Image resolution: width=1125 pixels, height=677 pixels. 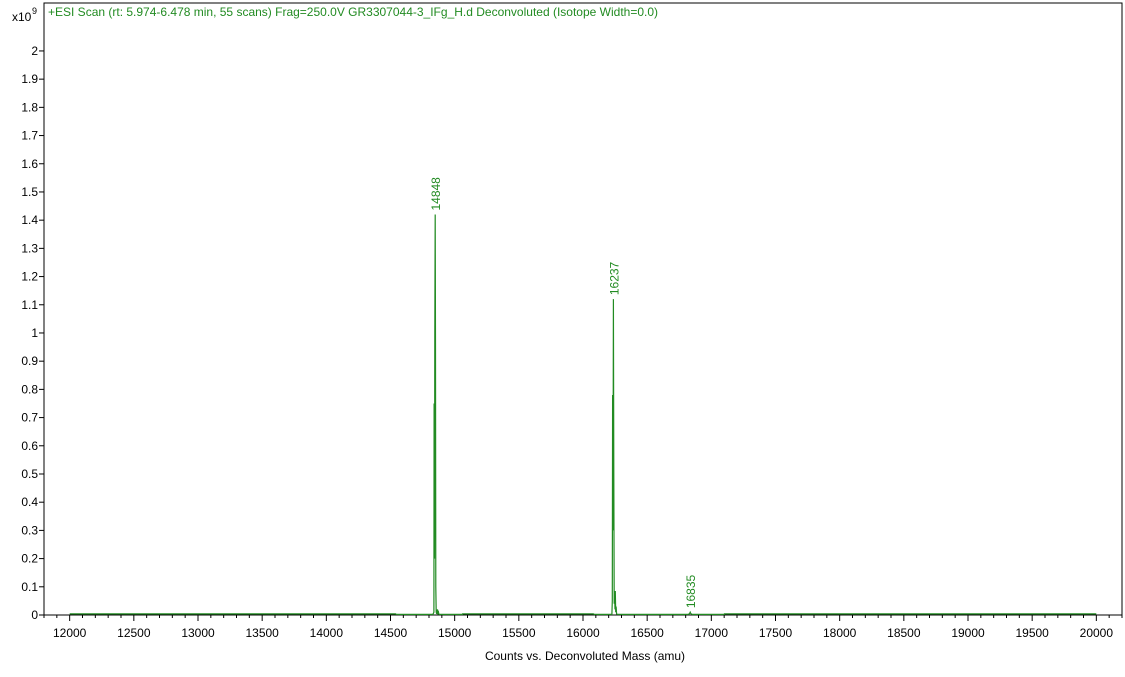 What do you see at coordinates (34, 51) in the screenshot?
I see `y-tick-label: 2` at bounding box center [34, 51].